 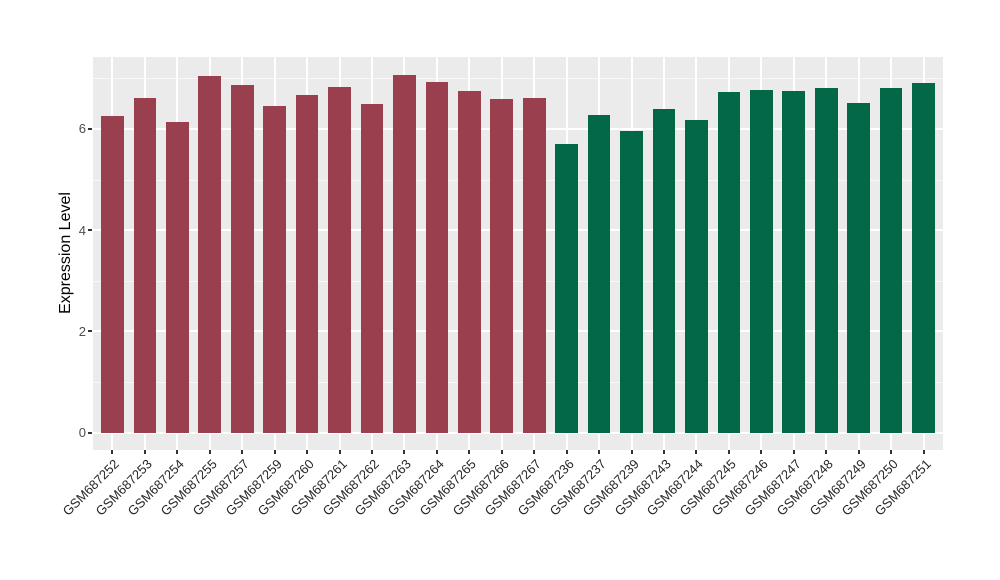 What do you see at coordinates (372, 268) in the screenshot?
I see `bar-GSM687262` at bounding box center [372, 268].